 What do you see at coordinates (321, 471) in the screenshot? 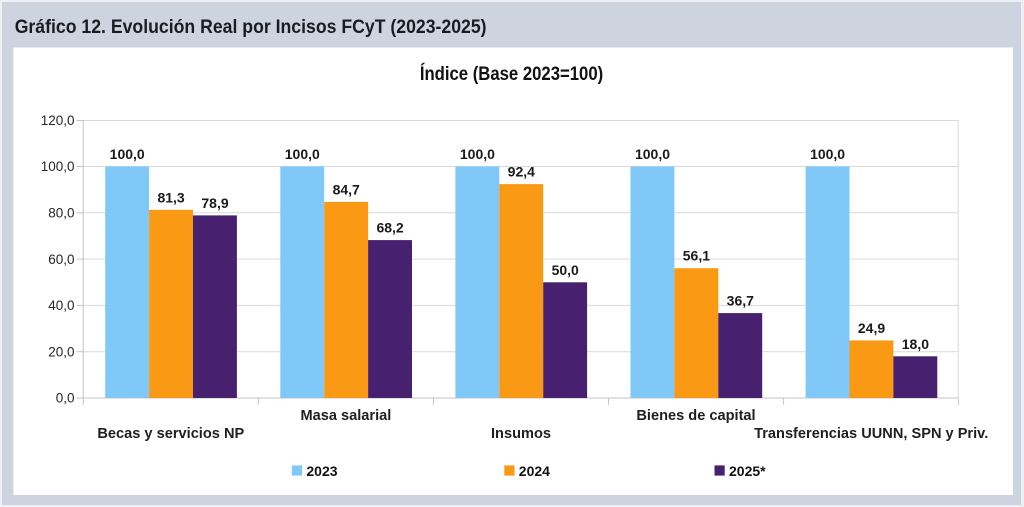
I see `svg-text: 2023` at bounding box center [321, 471].